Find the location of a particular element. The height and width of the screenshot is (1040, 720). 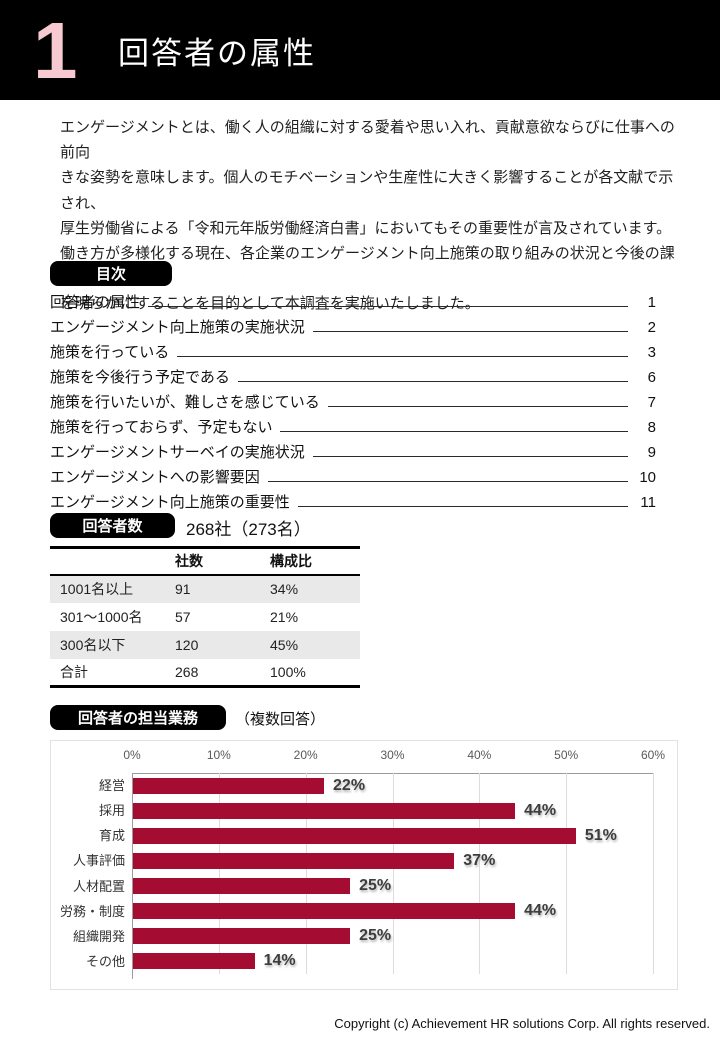

category-label: 労務・制度 is located at coordinates (92, 911).